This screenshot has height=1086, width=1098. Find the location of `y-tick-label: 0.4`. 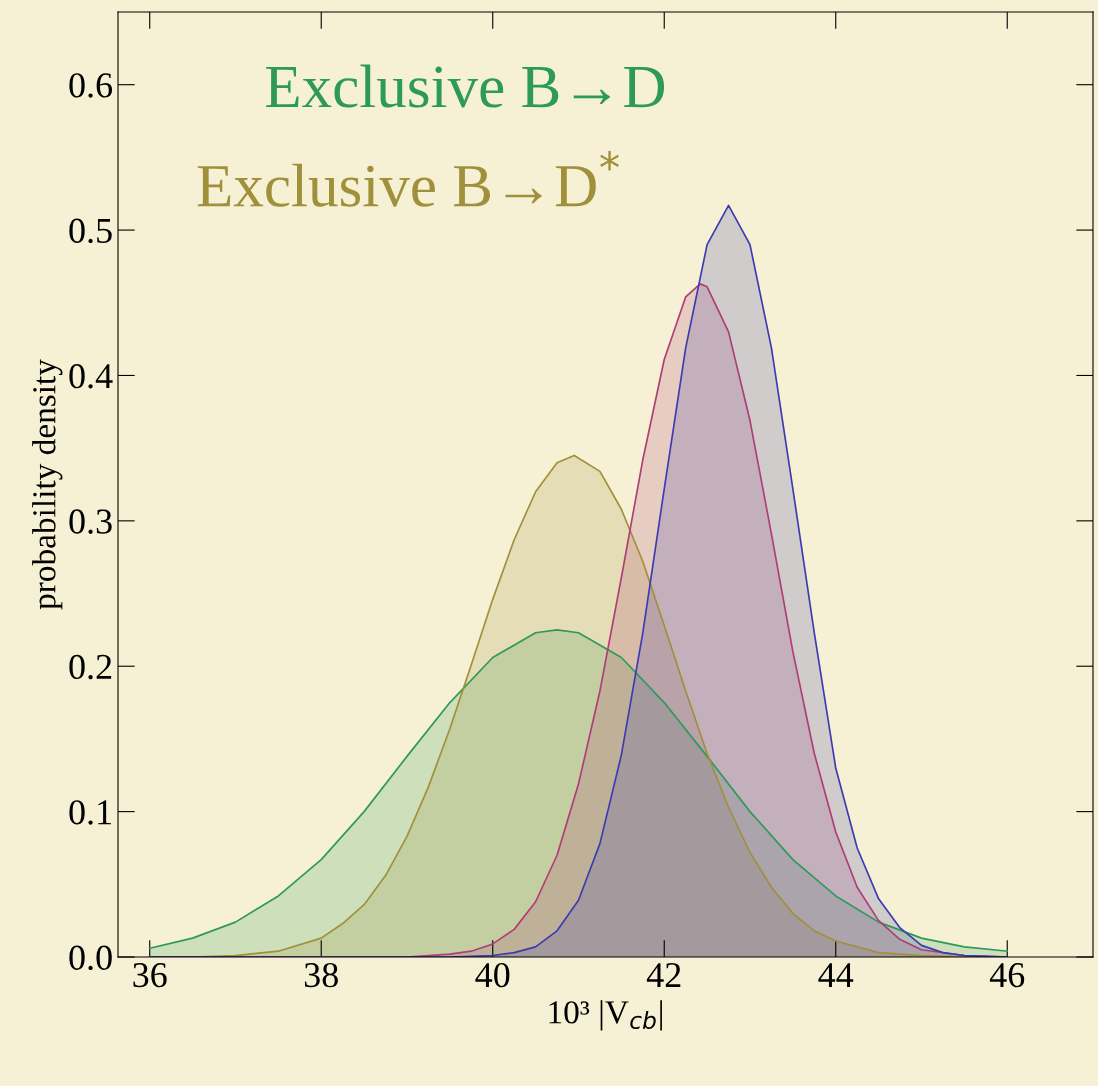

y-tick-label: 0.4 is located at coordinates (91, 376).